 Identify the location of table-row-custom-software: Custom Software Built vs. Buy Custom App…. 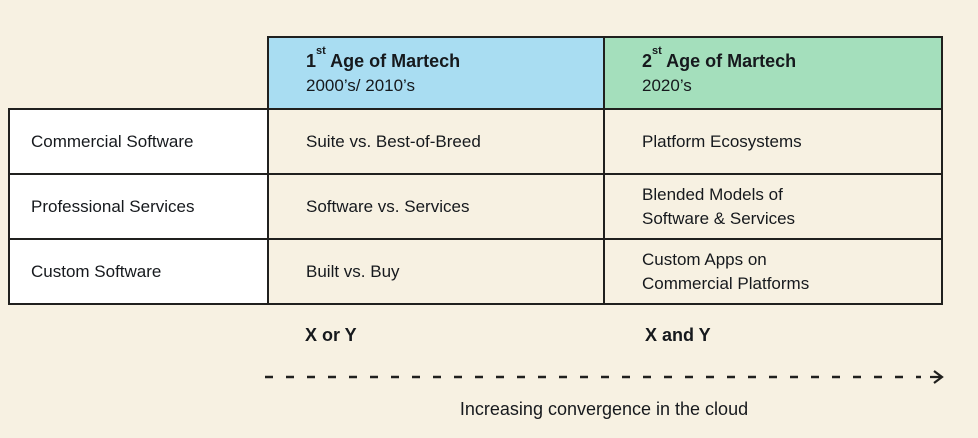
(475, 271).